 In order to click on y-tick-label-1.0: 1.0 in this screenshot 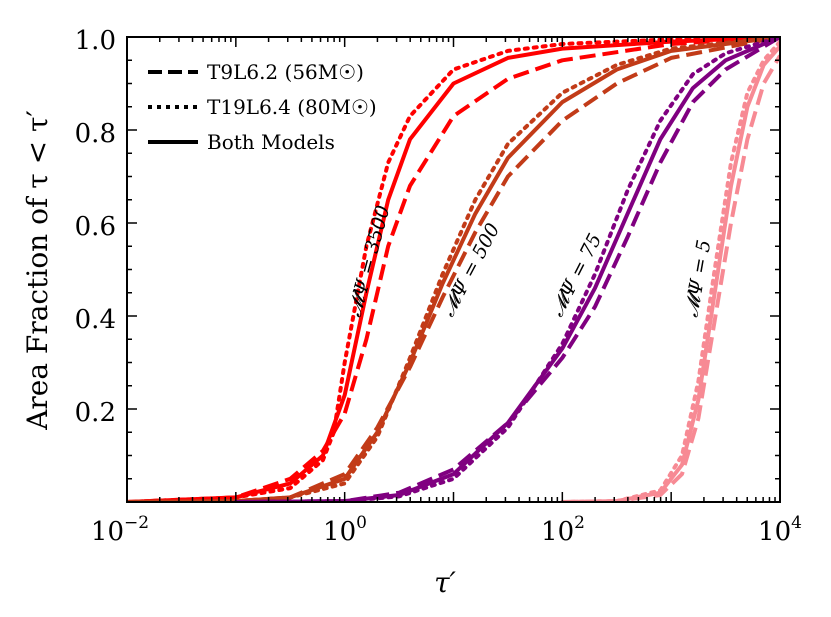, I will do `click(95, 41)`.